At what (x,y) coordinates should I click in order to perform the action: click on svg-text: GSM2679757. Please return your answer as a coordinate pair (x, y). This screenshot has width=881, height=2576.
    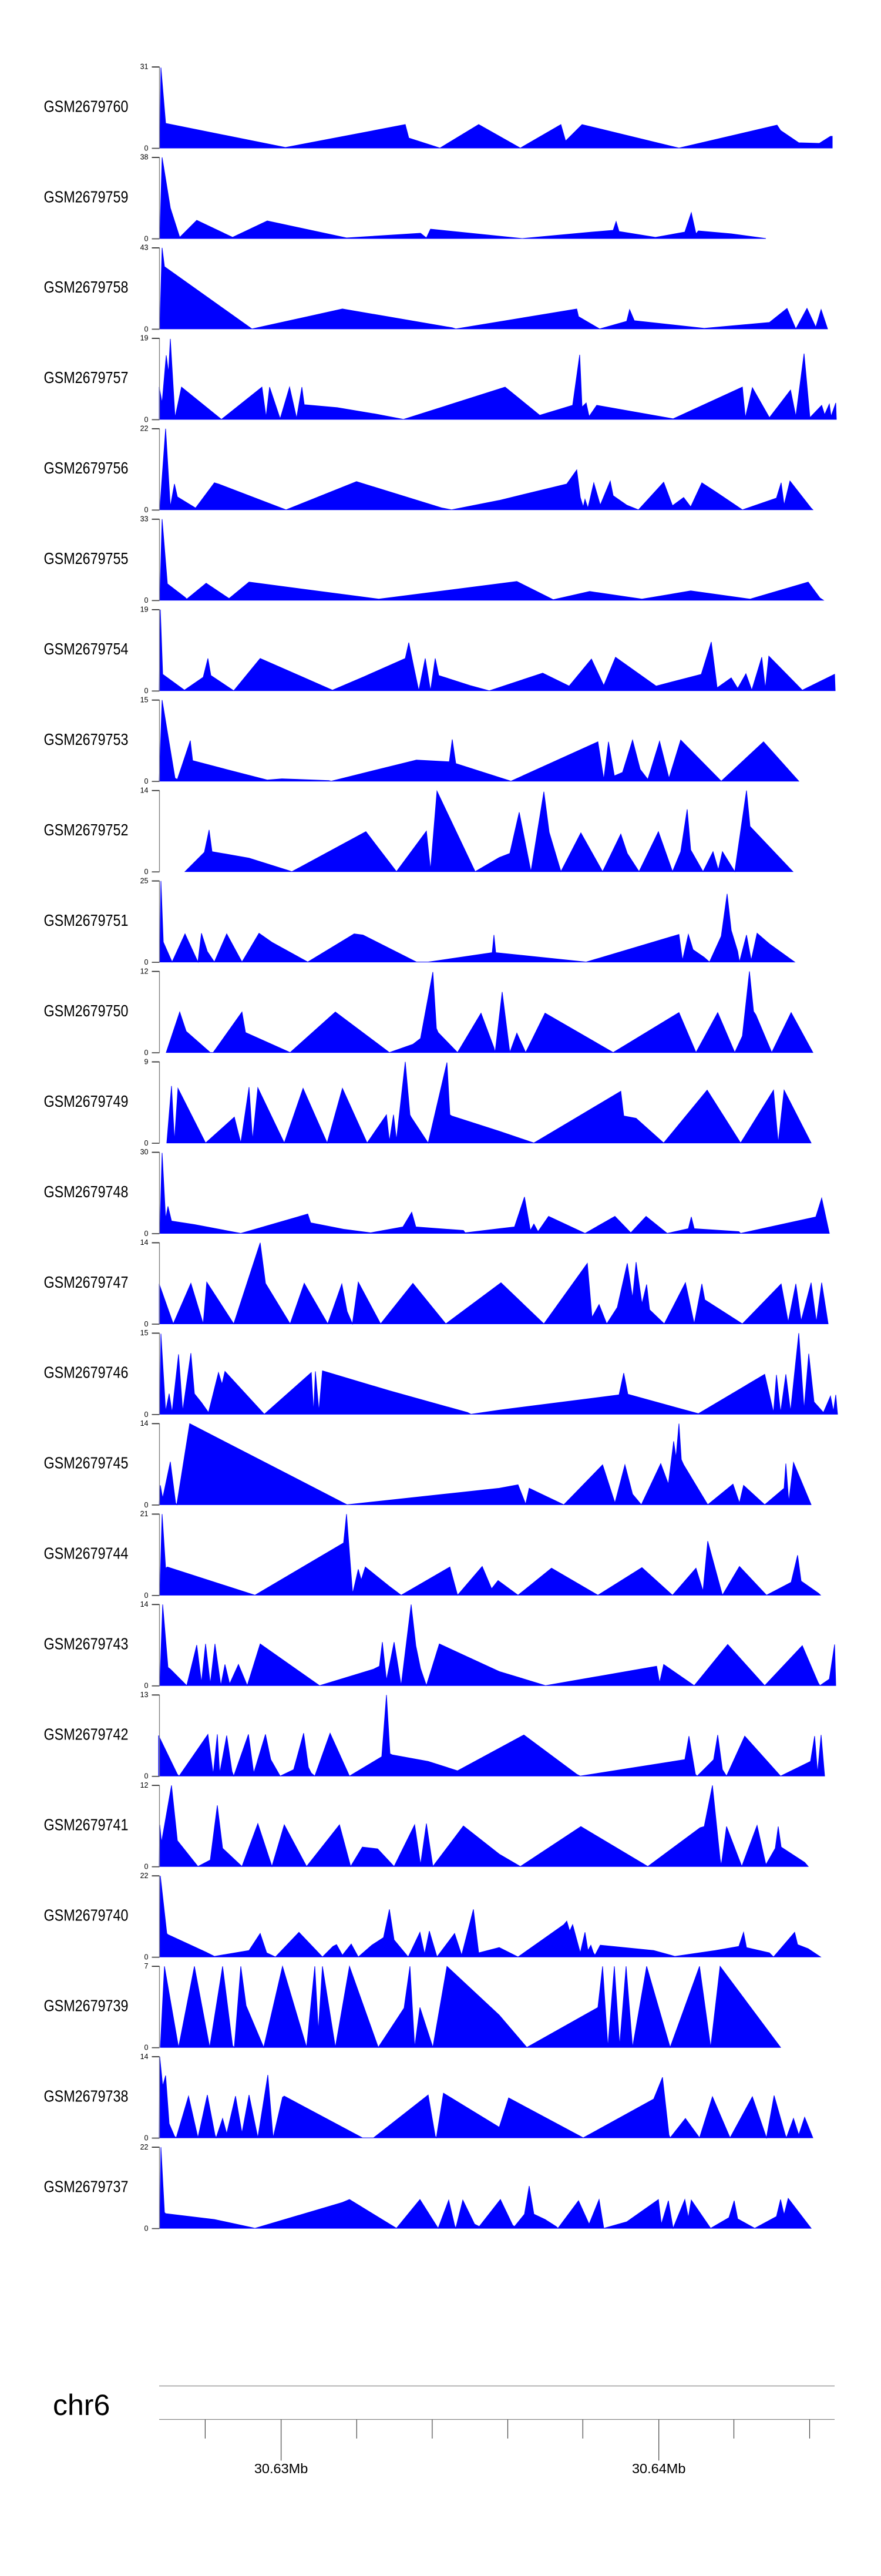
    Looking at the image, I should click on (87, 377).